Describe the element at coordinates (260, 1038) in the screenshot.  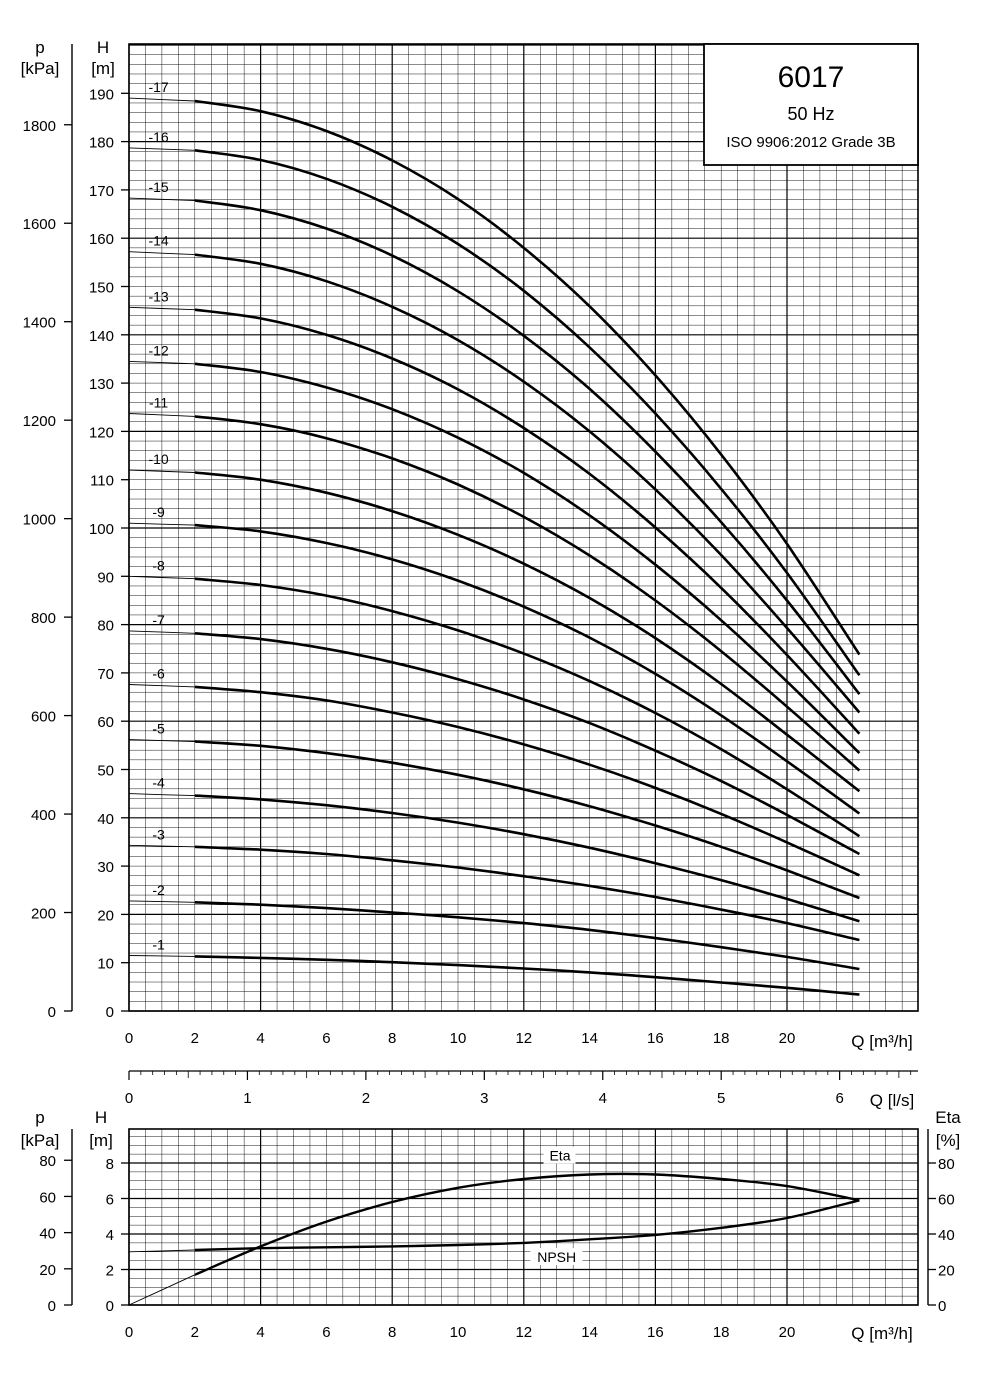
I see `flow-tick-label: 4` at that location.